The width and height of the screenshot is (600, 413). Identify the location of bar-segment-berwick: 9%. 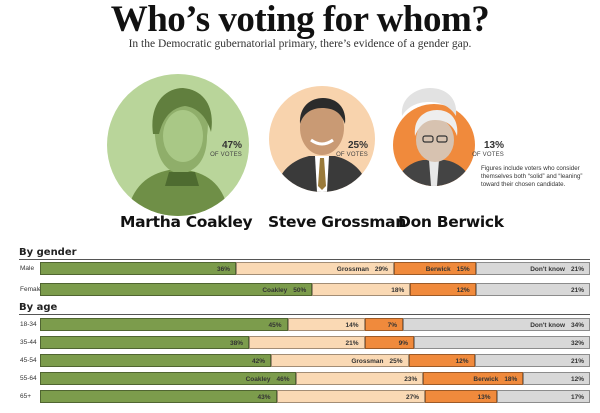
(389, 342).